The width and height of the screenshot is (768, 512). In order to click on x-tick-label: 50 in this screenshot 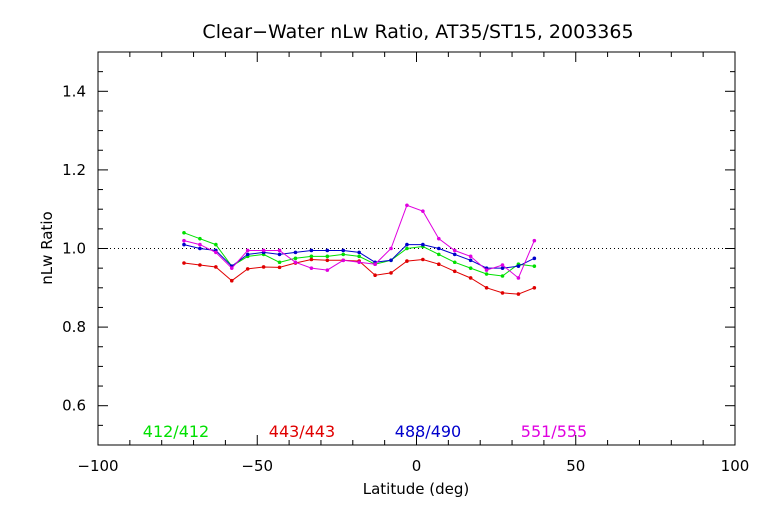, I will do `click(575, 466)`.